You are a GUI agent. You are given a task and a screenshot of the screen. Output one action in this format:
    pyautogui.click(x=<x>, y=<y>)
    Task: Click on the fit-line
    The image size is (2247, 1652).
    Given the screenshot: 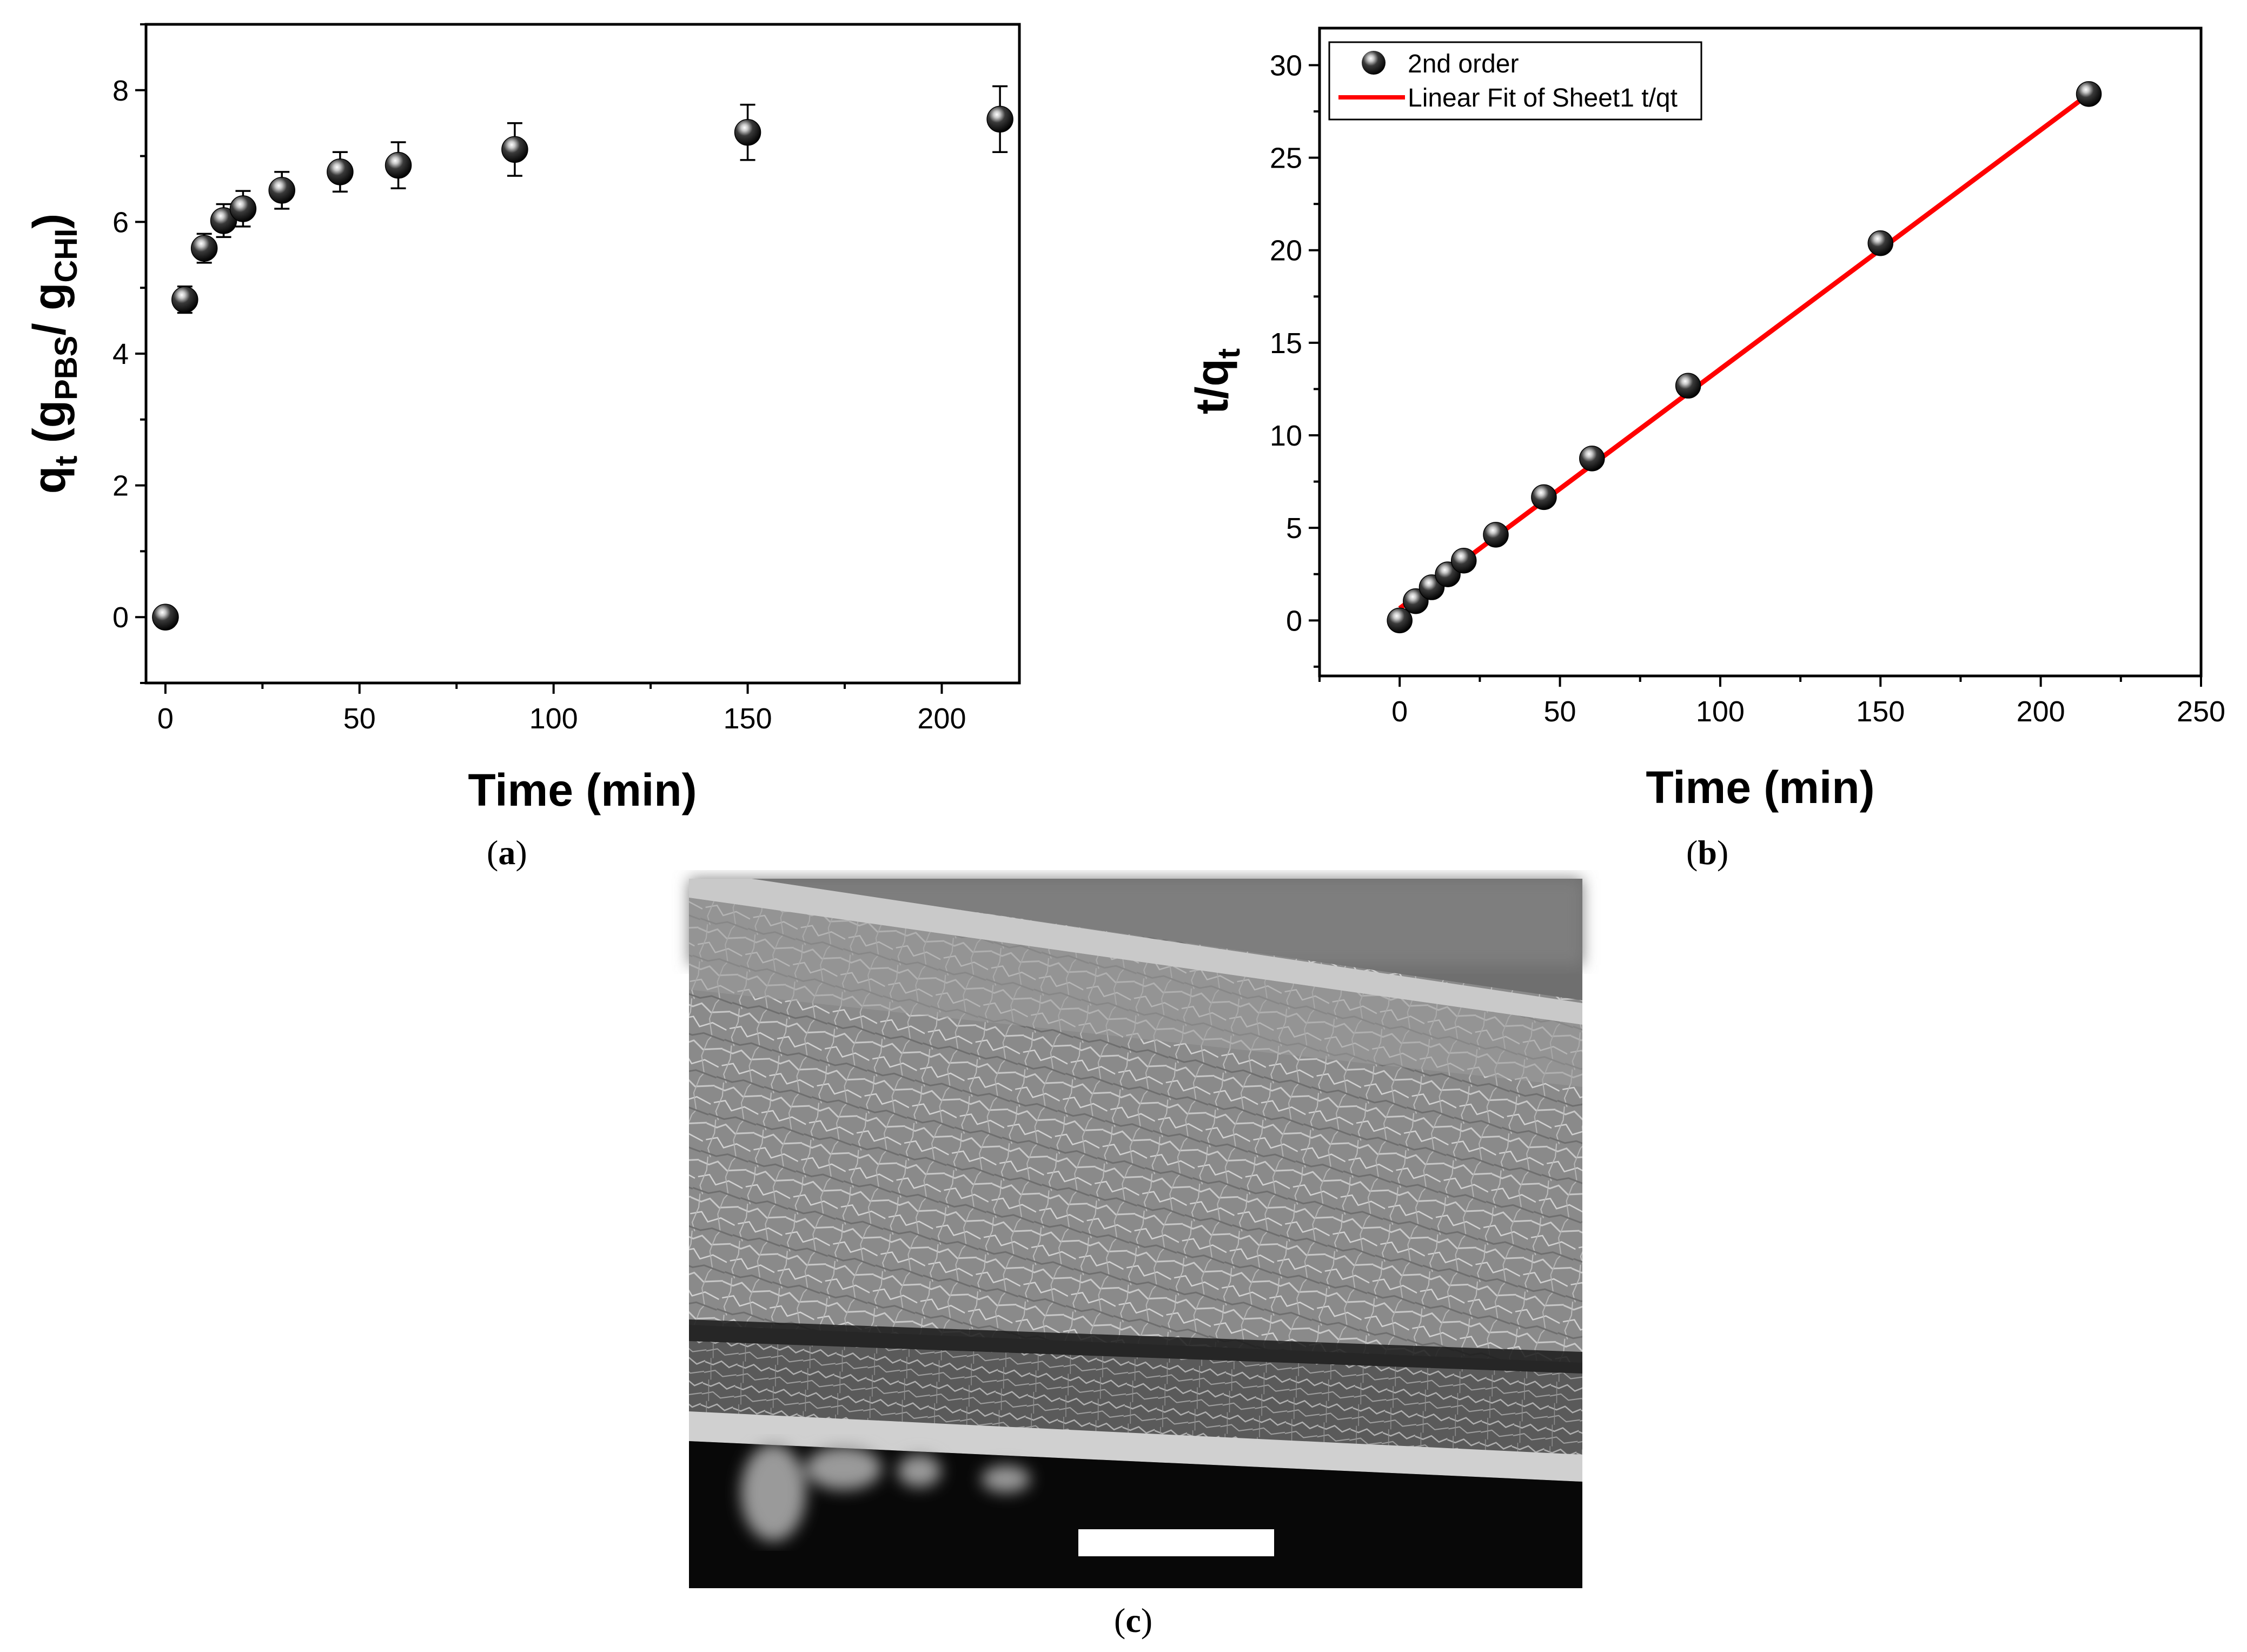 What is the action you would take?
    pyautogui.click(x=1744, y=351)
    